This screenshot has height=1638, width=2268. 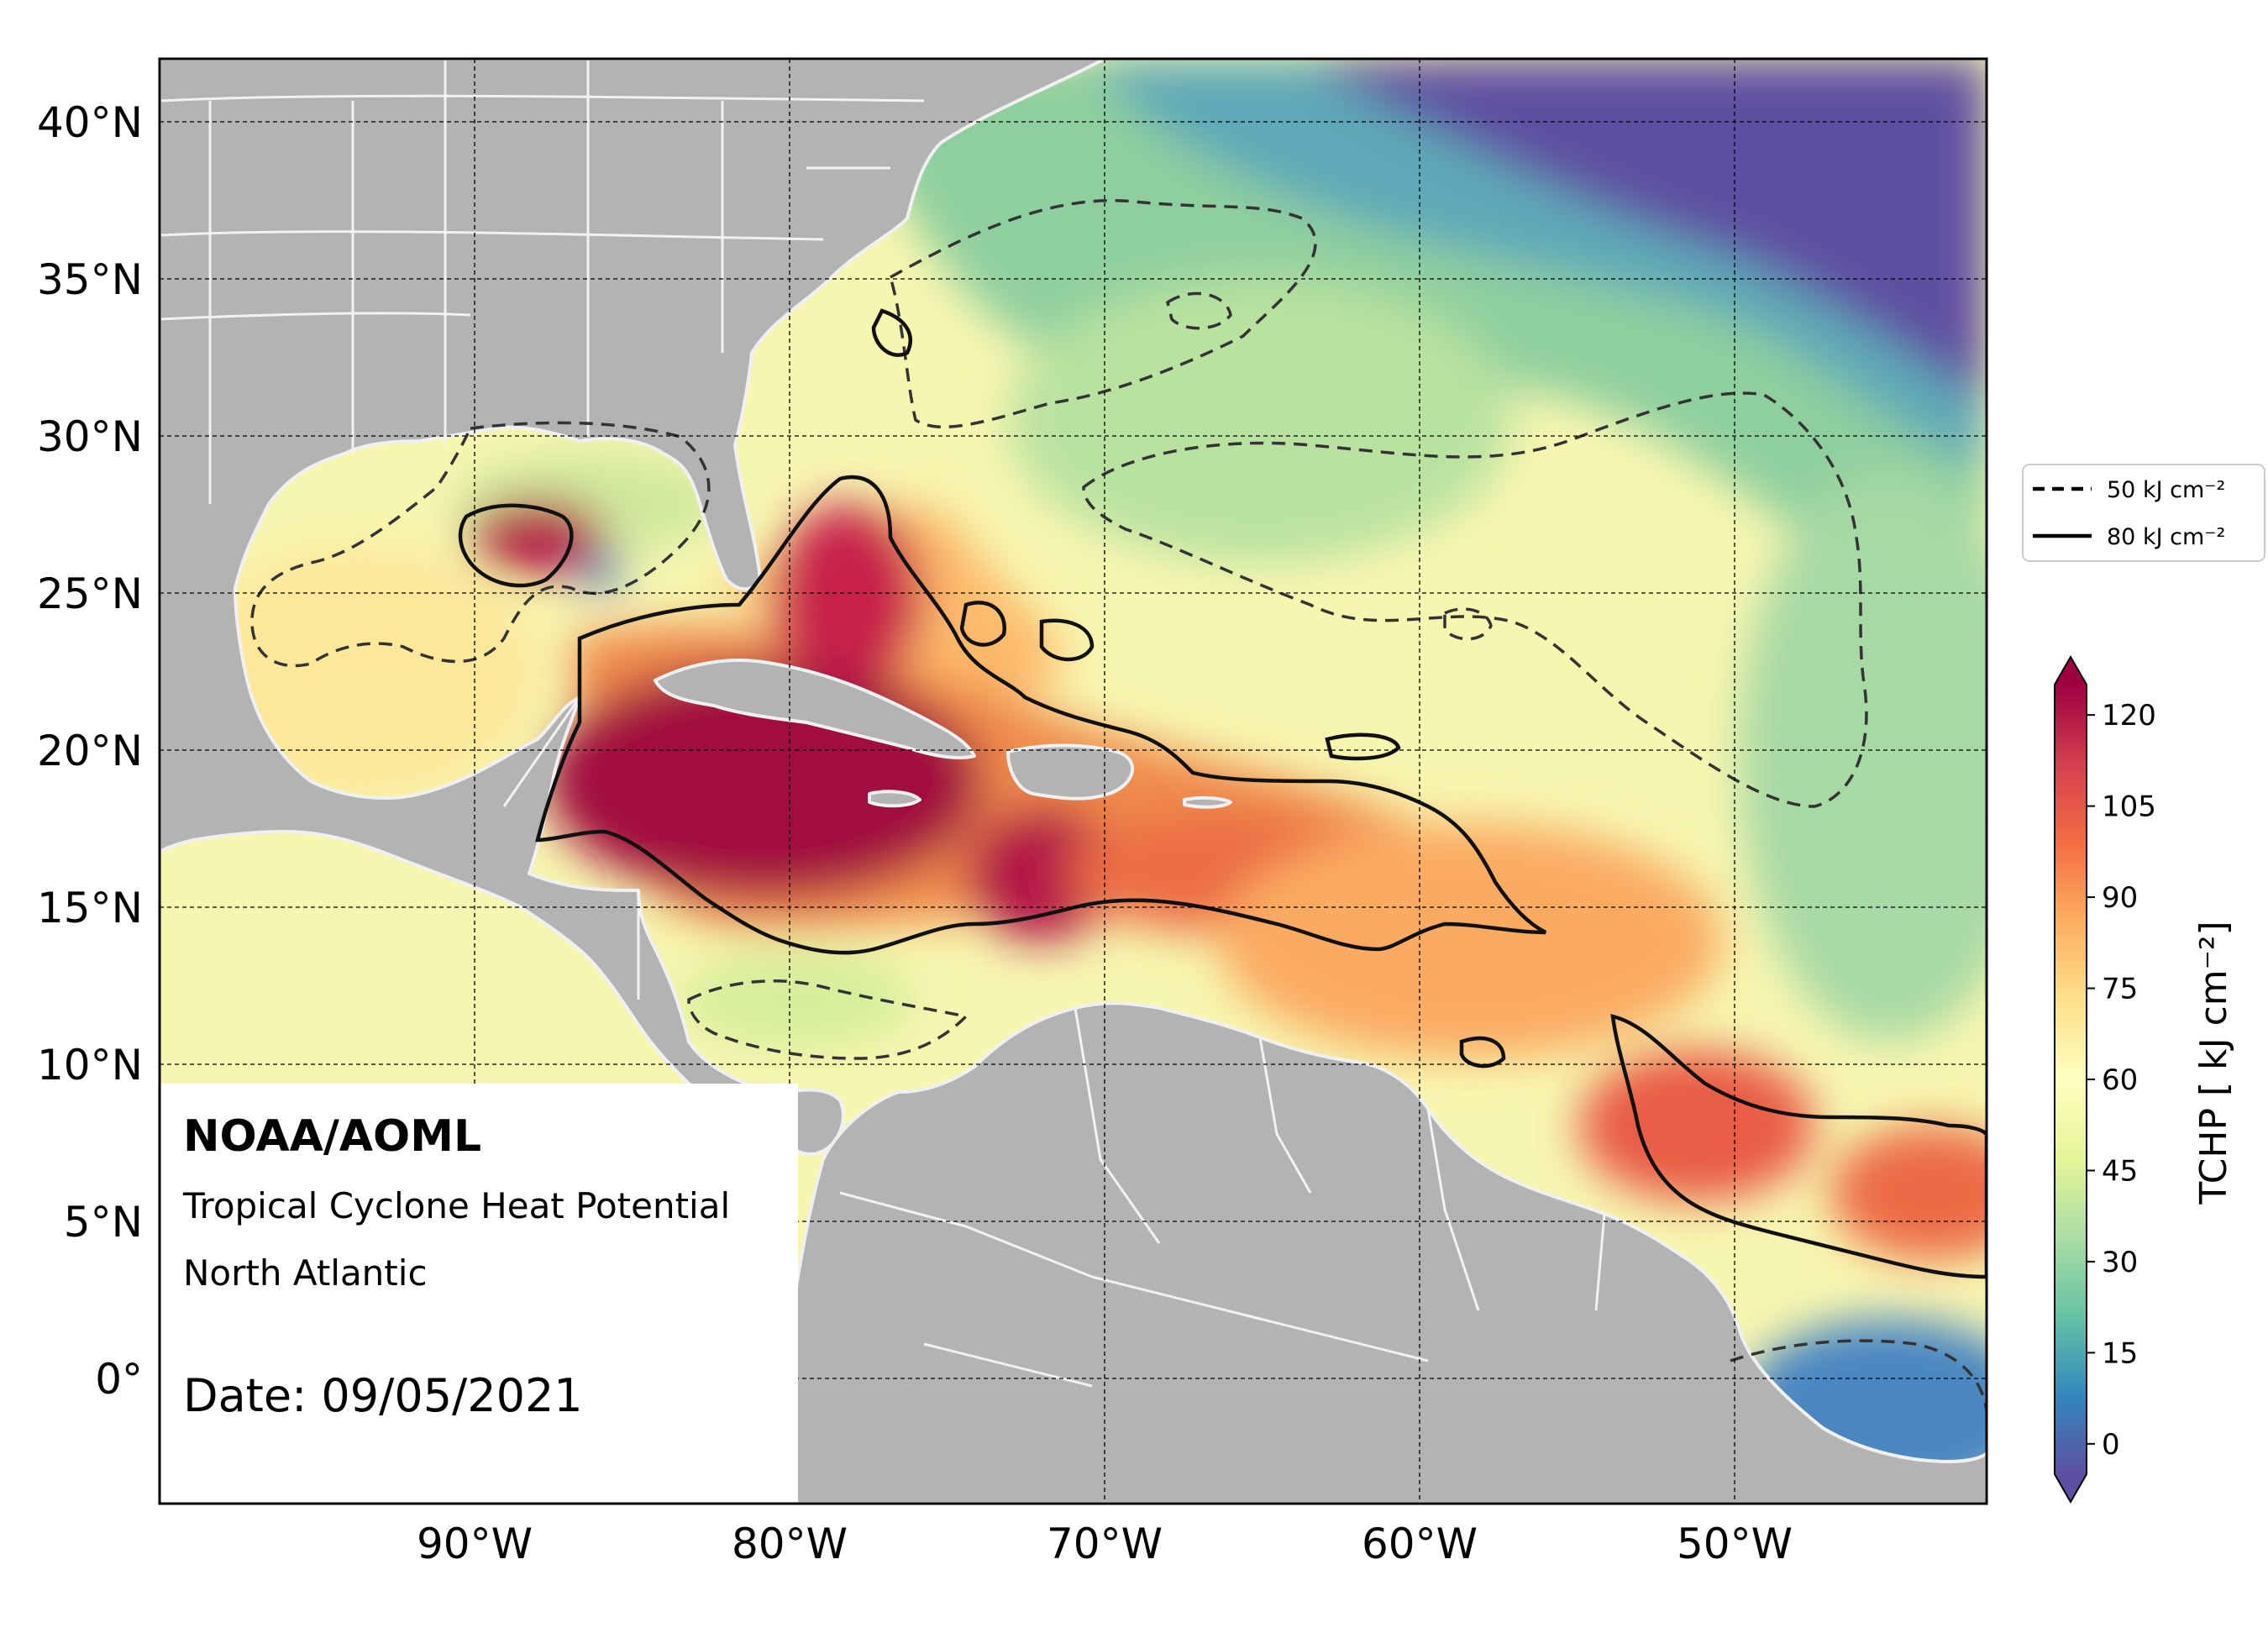 I want to click on gulf-loop-hot, so click(x=537, y=537).